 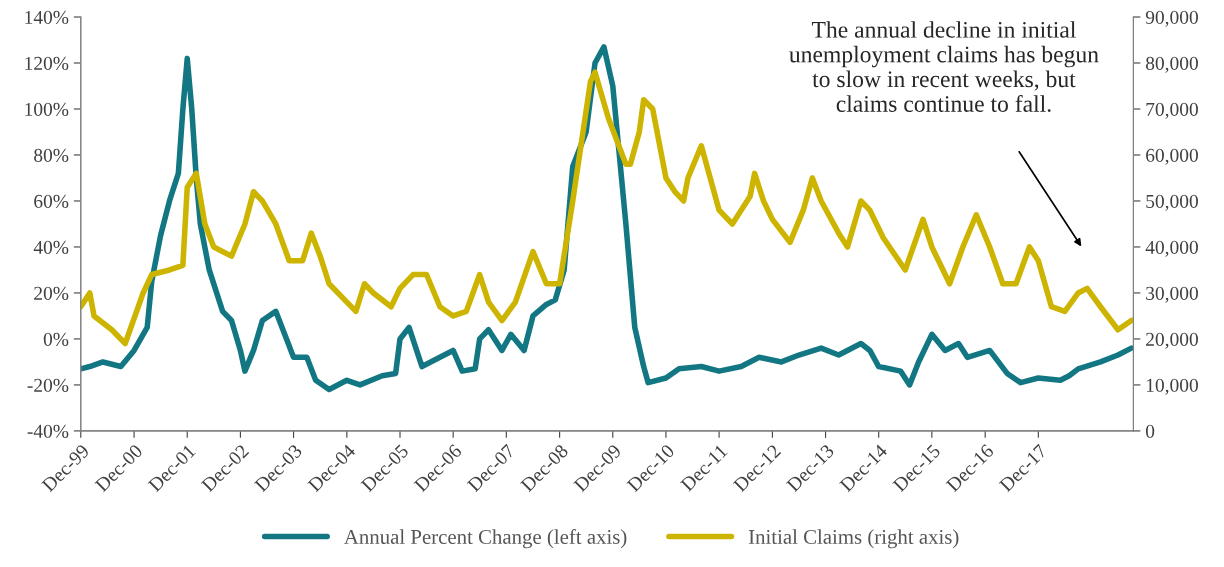 What do you see at coordinates (51, 201) in the screenshot?
I see `y-tick-label: 60%` at bounding box center [51, 201].